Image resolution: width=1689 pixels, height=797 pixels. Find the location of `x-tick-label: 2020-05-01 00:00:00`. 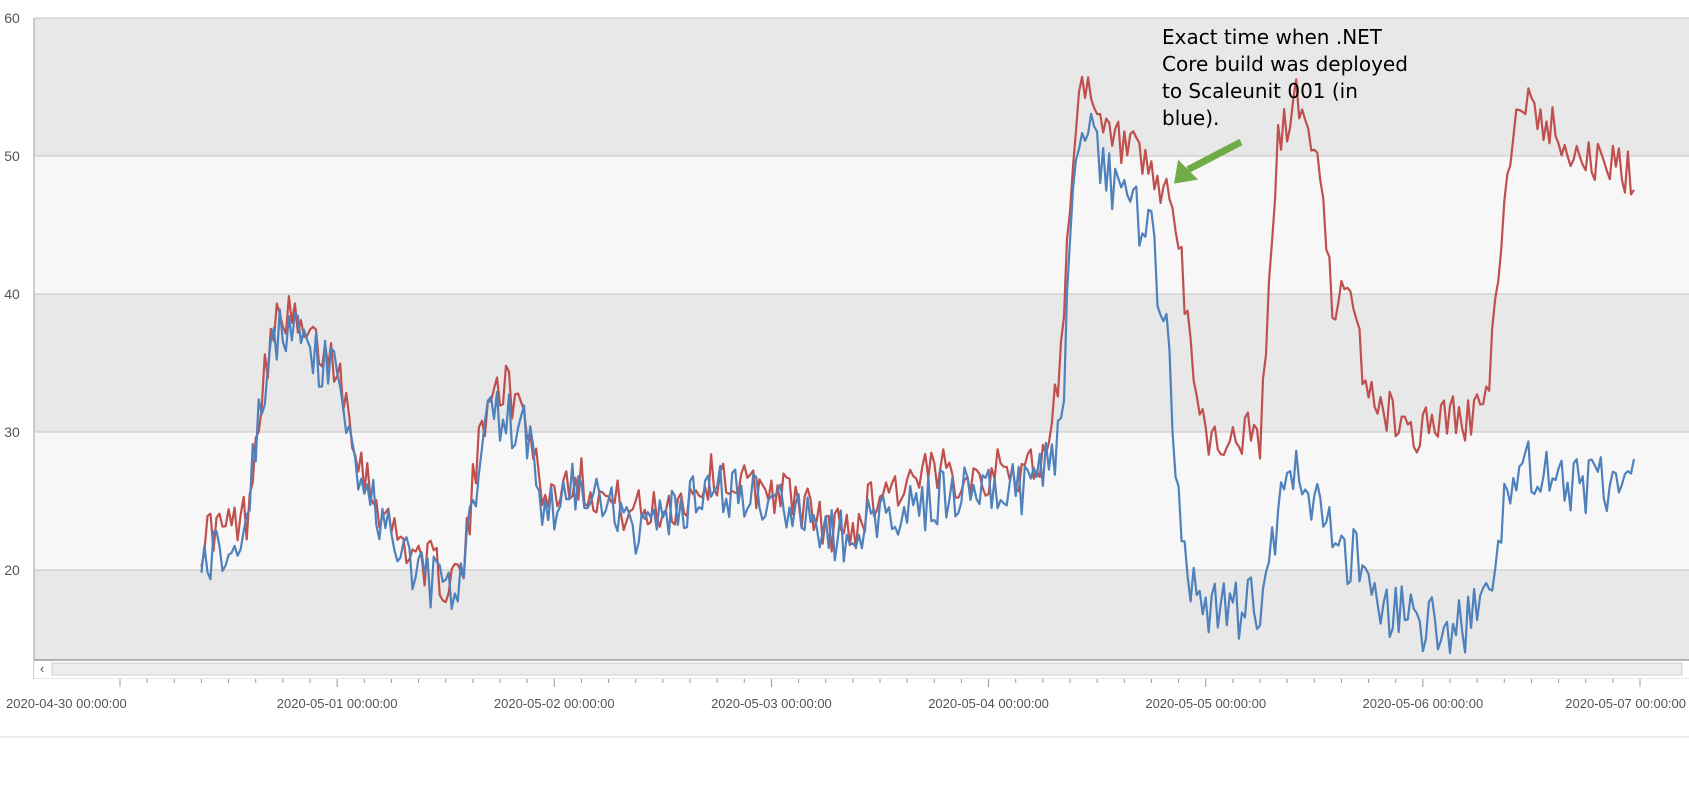

x-tick-label: 2020-05-01 00:00:00 is located at coordinates (337, 703).